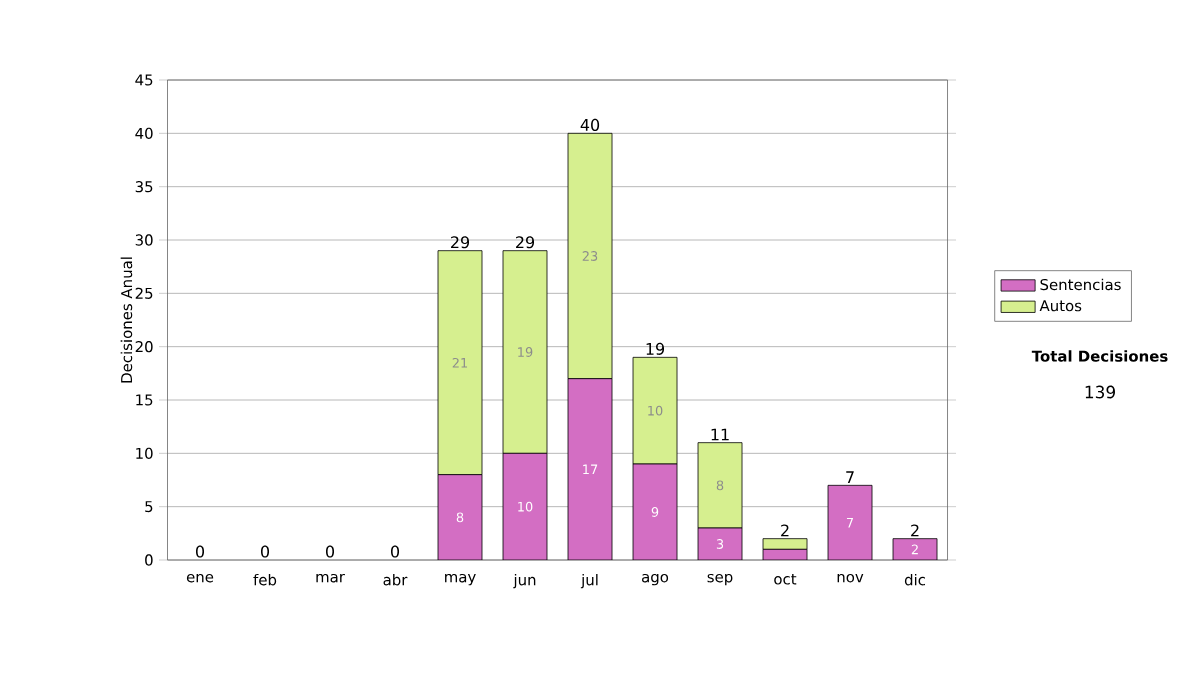 The height and width of the screenshot is (680, 1200). What do you see at coordinates (1100, 392) in the screenshot?
I see `text: 139` at bounding box center [1100, 392].